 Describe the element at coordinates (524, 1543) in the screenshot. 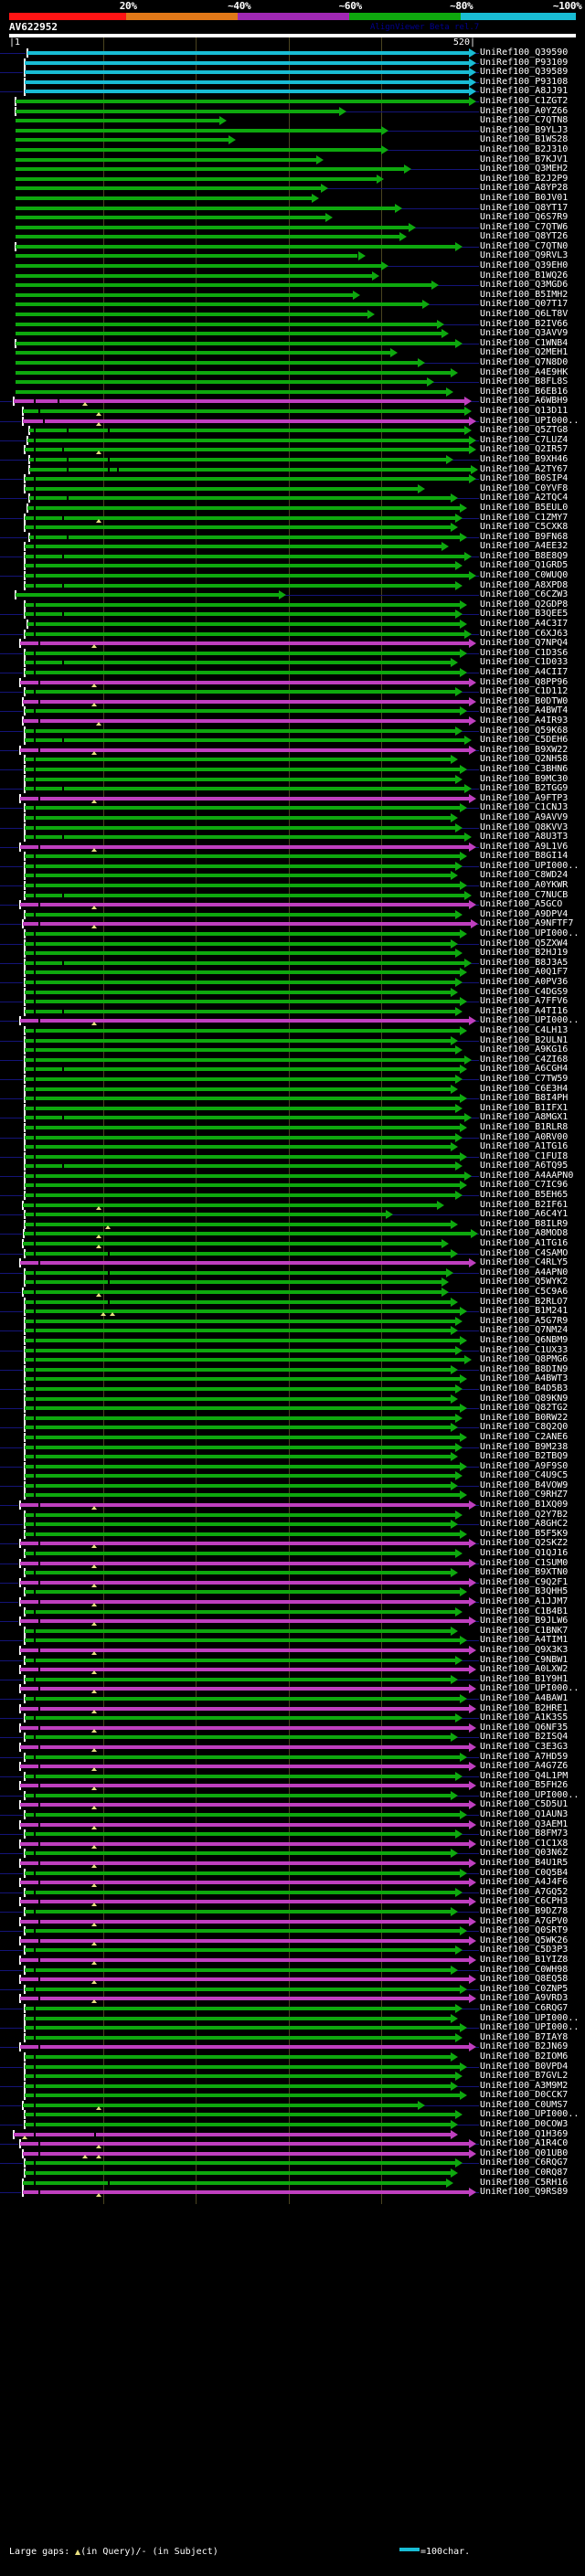

I see `sequence-id-label: UniRef100_Q2SKZ2` at that location.